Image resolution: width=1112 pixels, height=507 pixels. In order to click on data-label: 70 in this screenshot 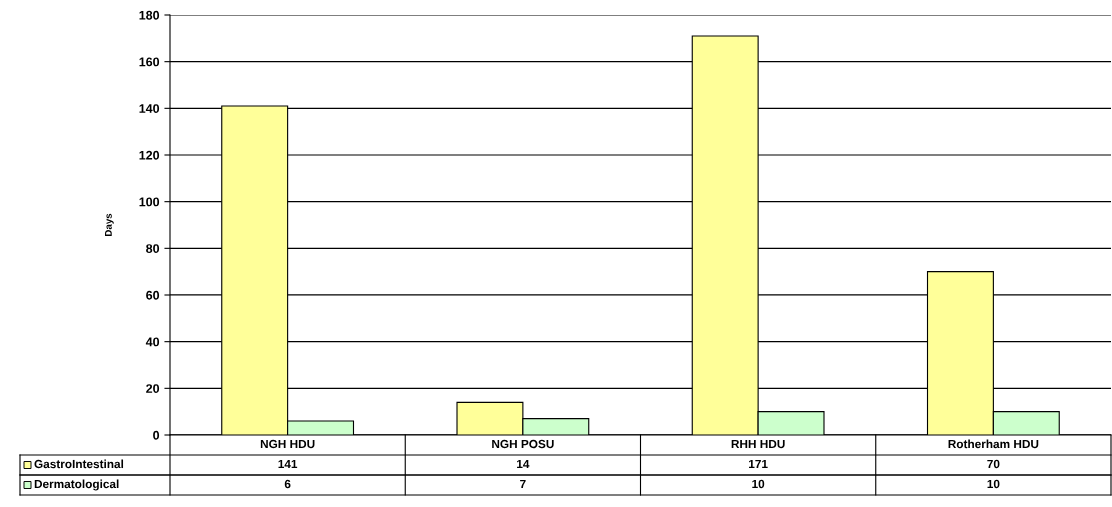, I will do `click(993, 464)`.